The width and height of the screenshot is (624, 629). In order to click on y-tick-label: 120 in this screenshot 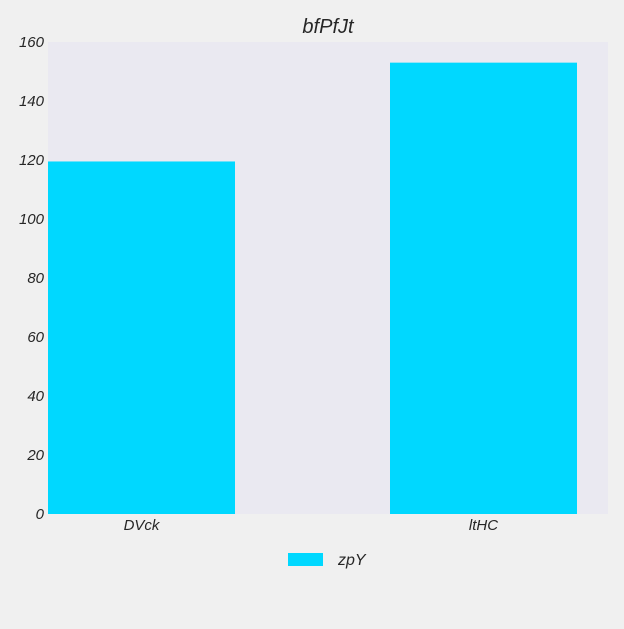, I will do `click(32, 160)`.